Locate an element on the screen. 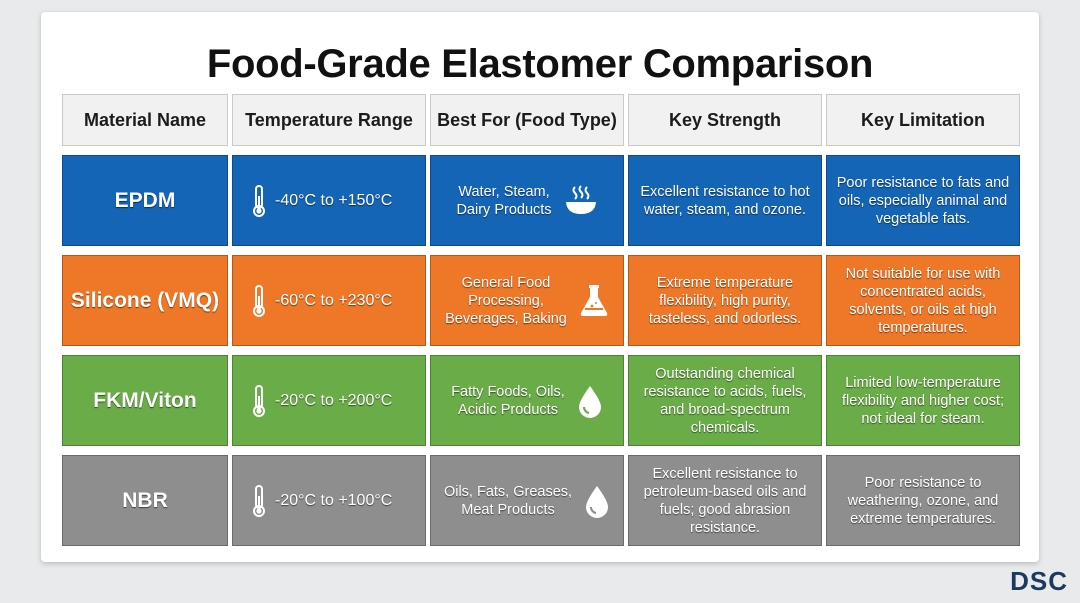 Image resolution: width=1080 pixels, height=603 pixels. best-for-cell: Fatty Foods, Oils, Acidic Products is located at coordinates (527, 400).